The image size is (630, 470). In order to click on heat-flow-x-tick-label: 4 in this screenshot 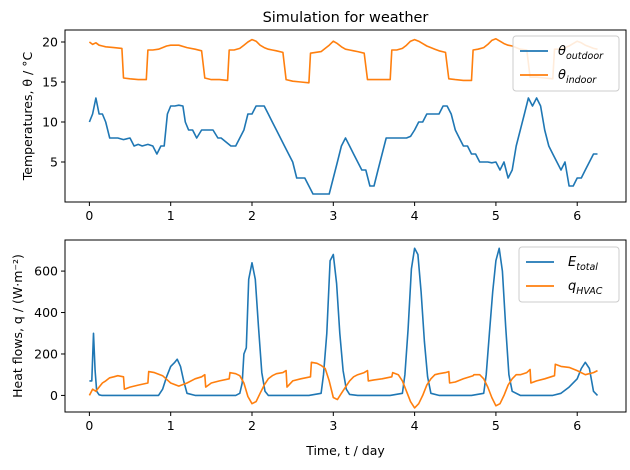, I will do `click(415, 425)`.